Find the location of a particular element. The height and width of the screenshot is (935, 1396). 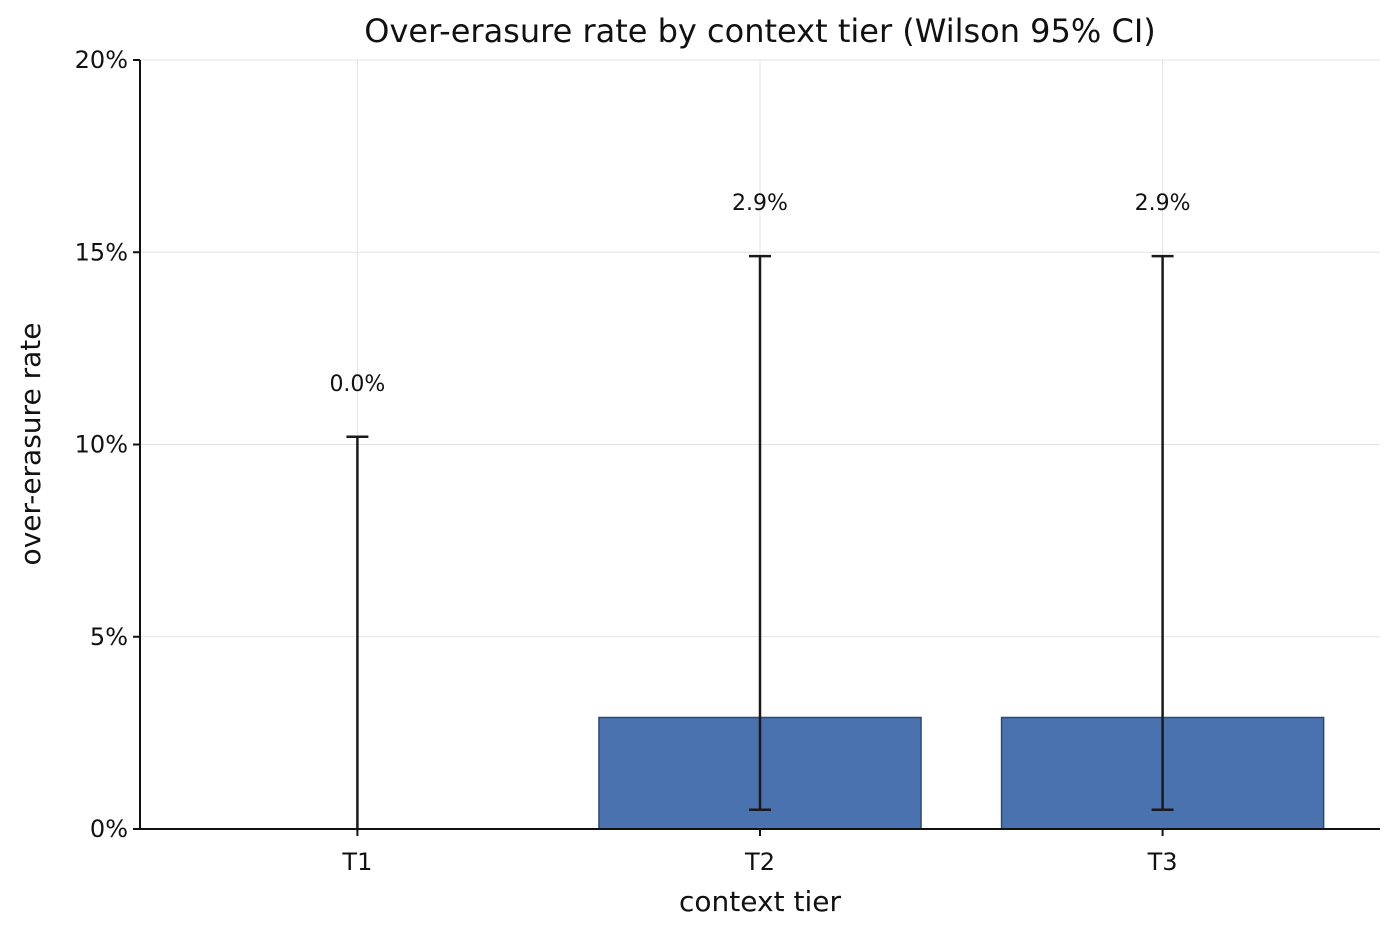

y-tick-label: 5% is located at coordinates (109, 637).